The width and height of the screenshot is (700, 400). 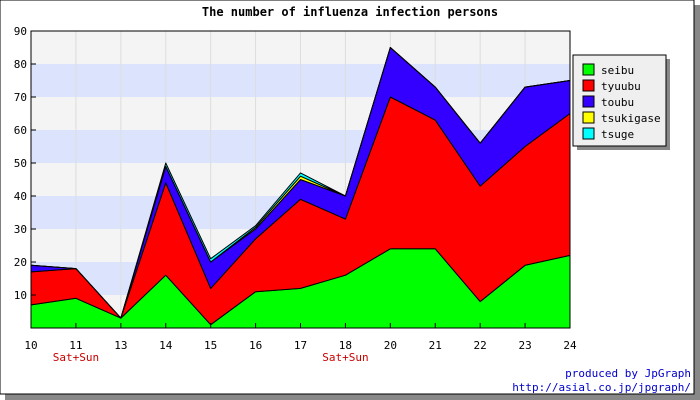 I want to click on legend: seibu tyuubu toubu tsukigase tsuge, so click(x=621, y=102).